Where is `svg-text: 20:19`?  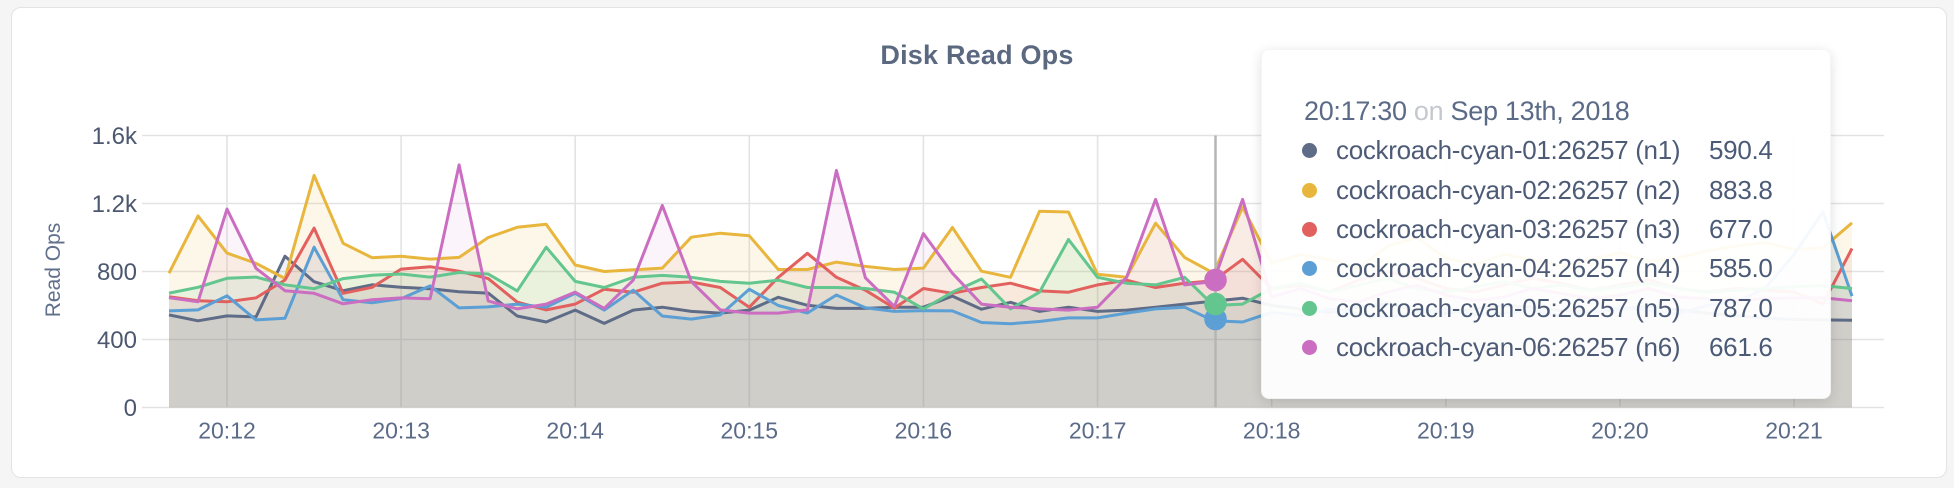 svg-text: 20:19 is located at coordinates (1446, 431).